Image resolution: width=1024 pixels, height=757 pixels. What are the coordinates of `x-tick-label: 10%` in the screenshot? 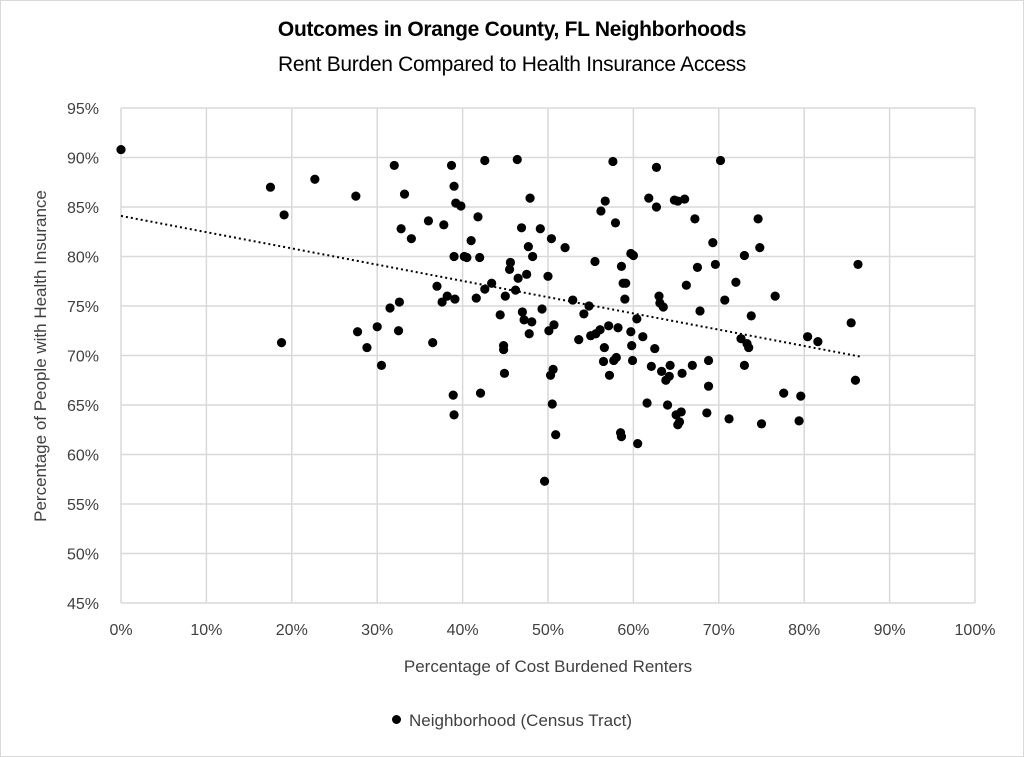 It's located at (206, 630).